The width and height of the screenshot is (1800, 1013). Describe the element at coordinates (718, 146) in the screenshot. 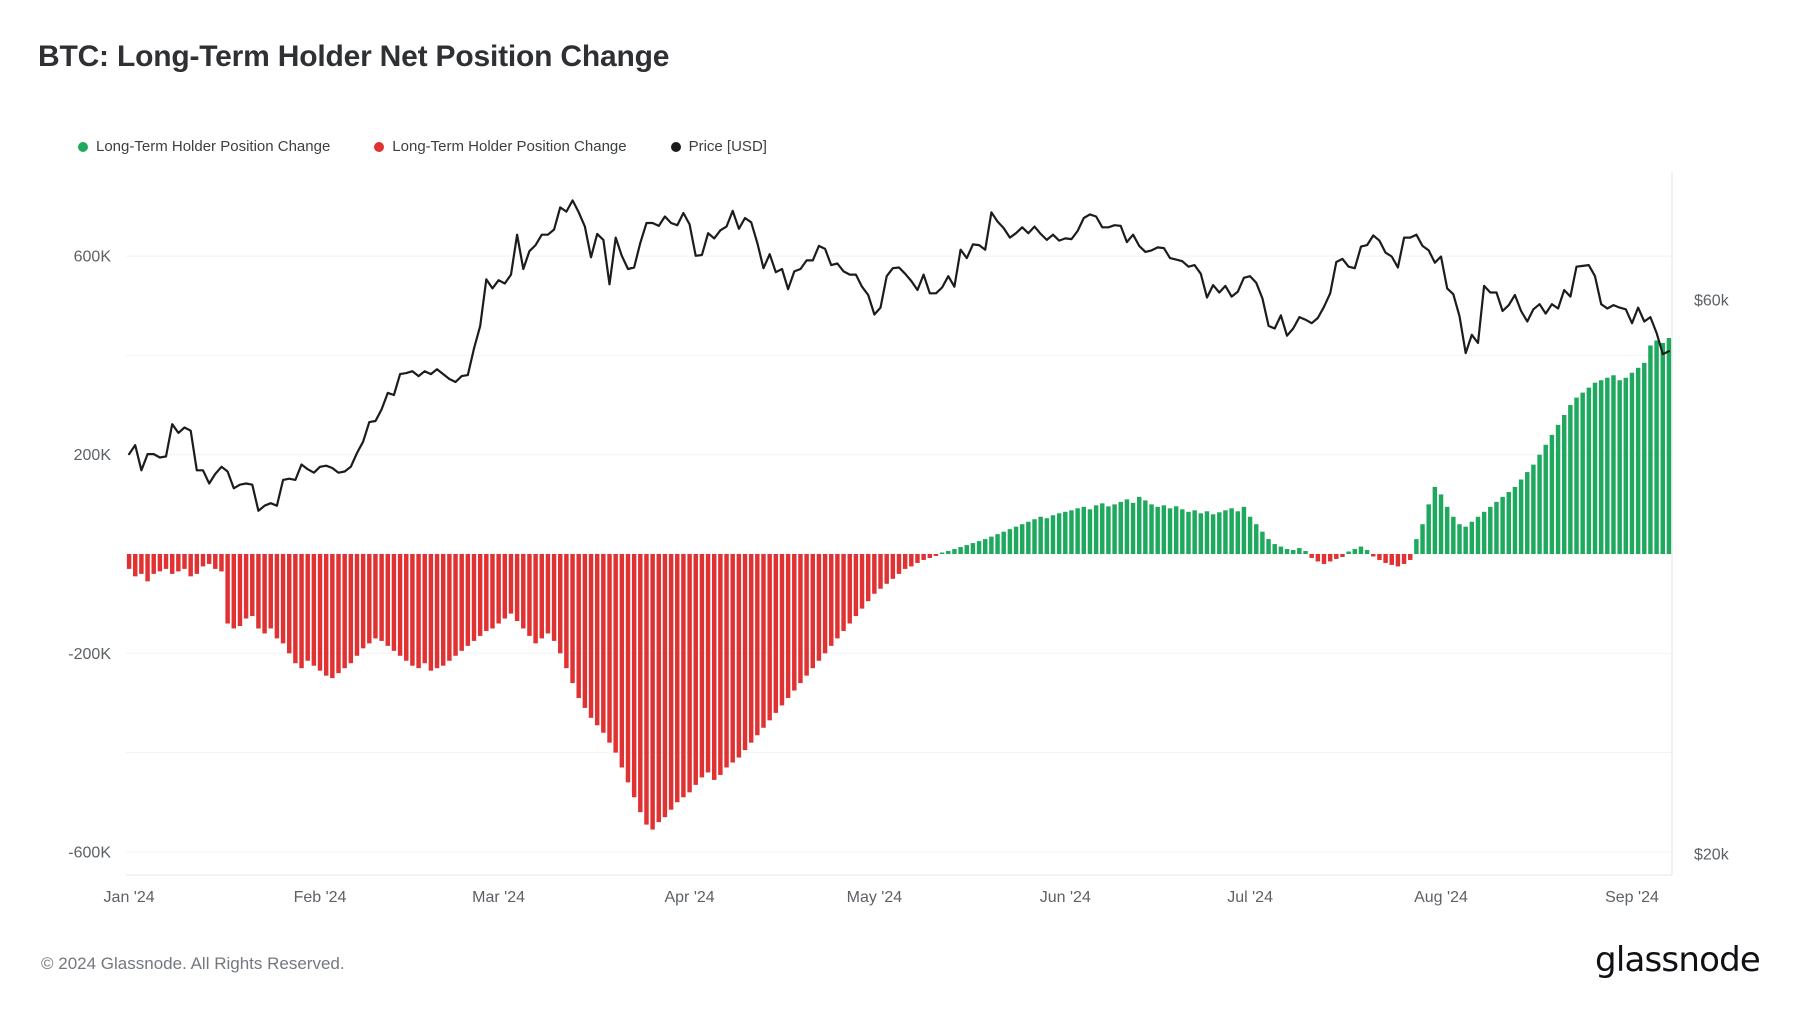

I see `legend-item-price: Price [USD]` at that location.